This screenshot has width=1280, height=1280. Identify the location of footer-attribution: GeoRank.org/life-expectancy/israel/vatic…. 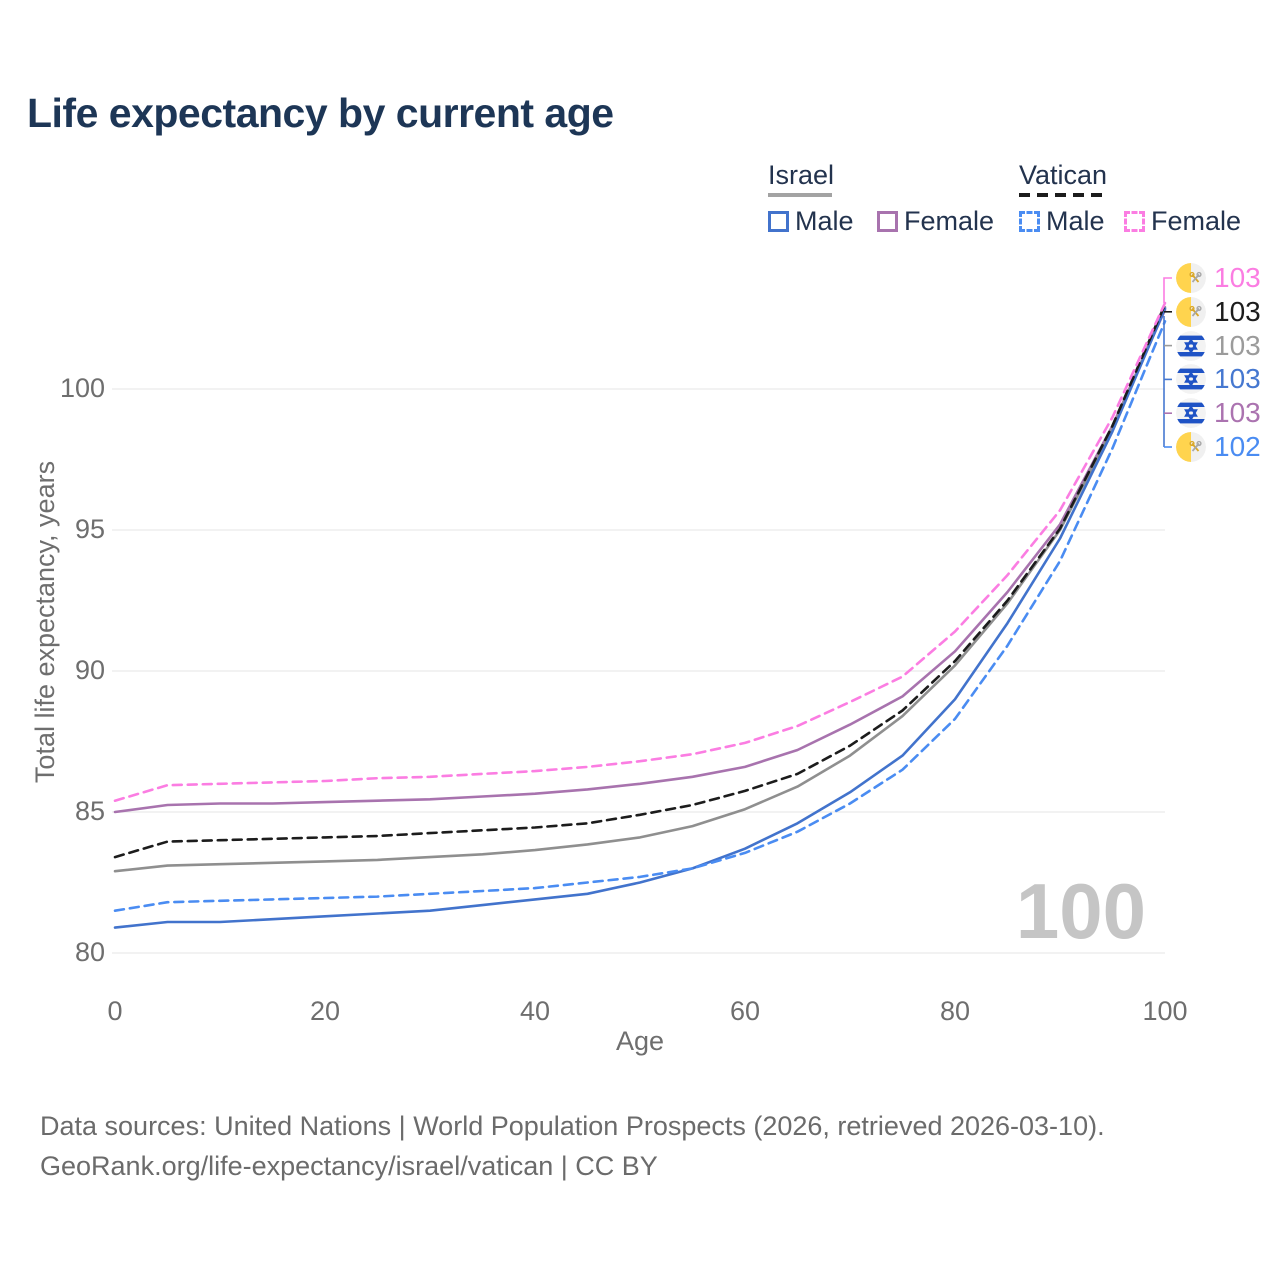
(349, 1166).